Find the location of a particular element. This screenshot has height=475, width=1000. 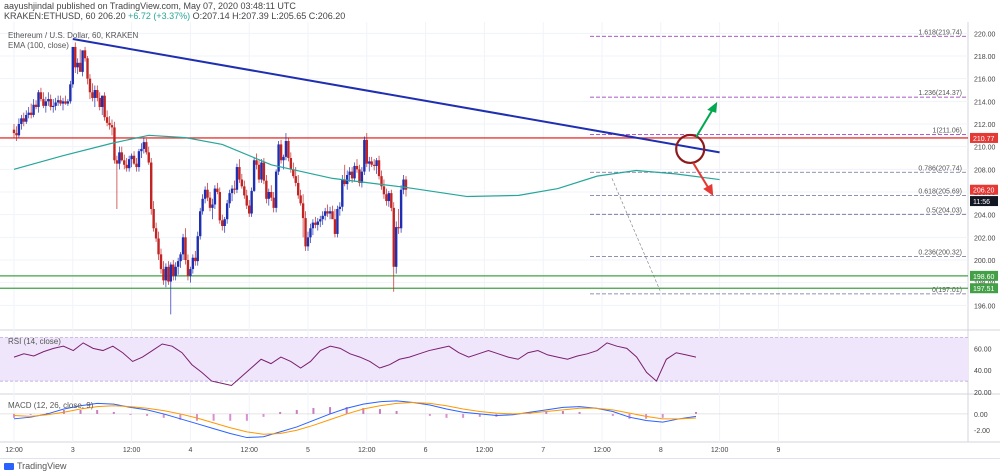

price-tick: 216.00 is located at coordinates (985, 80).